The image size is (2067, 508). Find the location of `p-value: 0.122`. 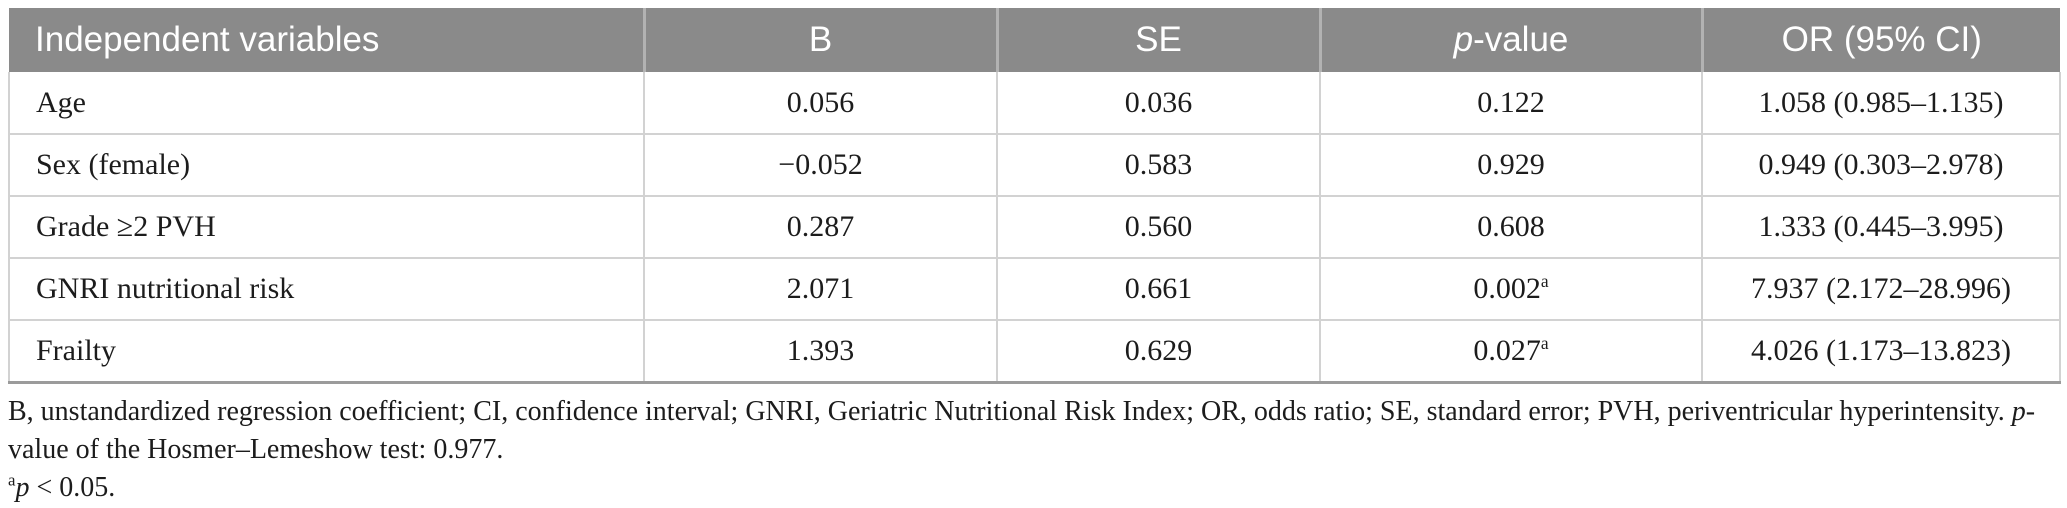

p-value: 0.122 is located at coordinates (1511, 102).